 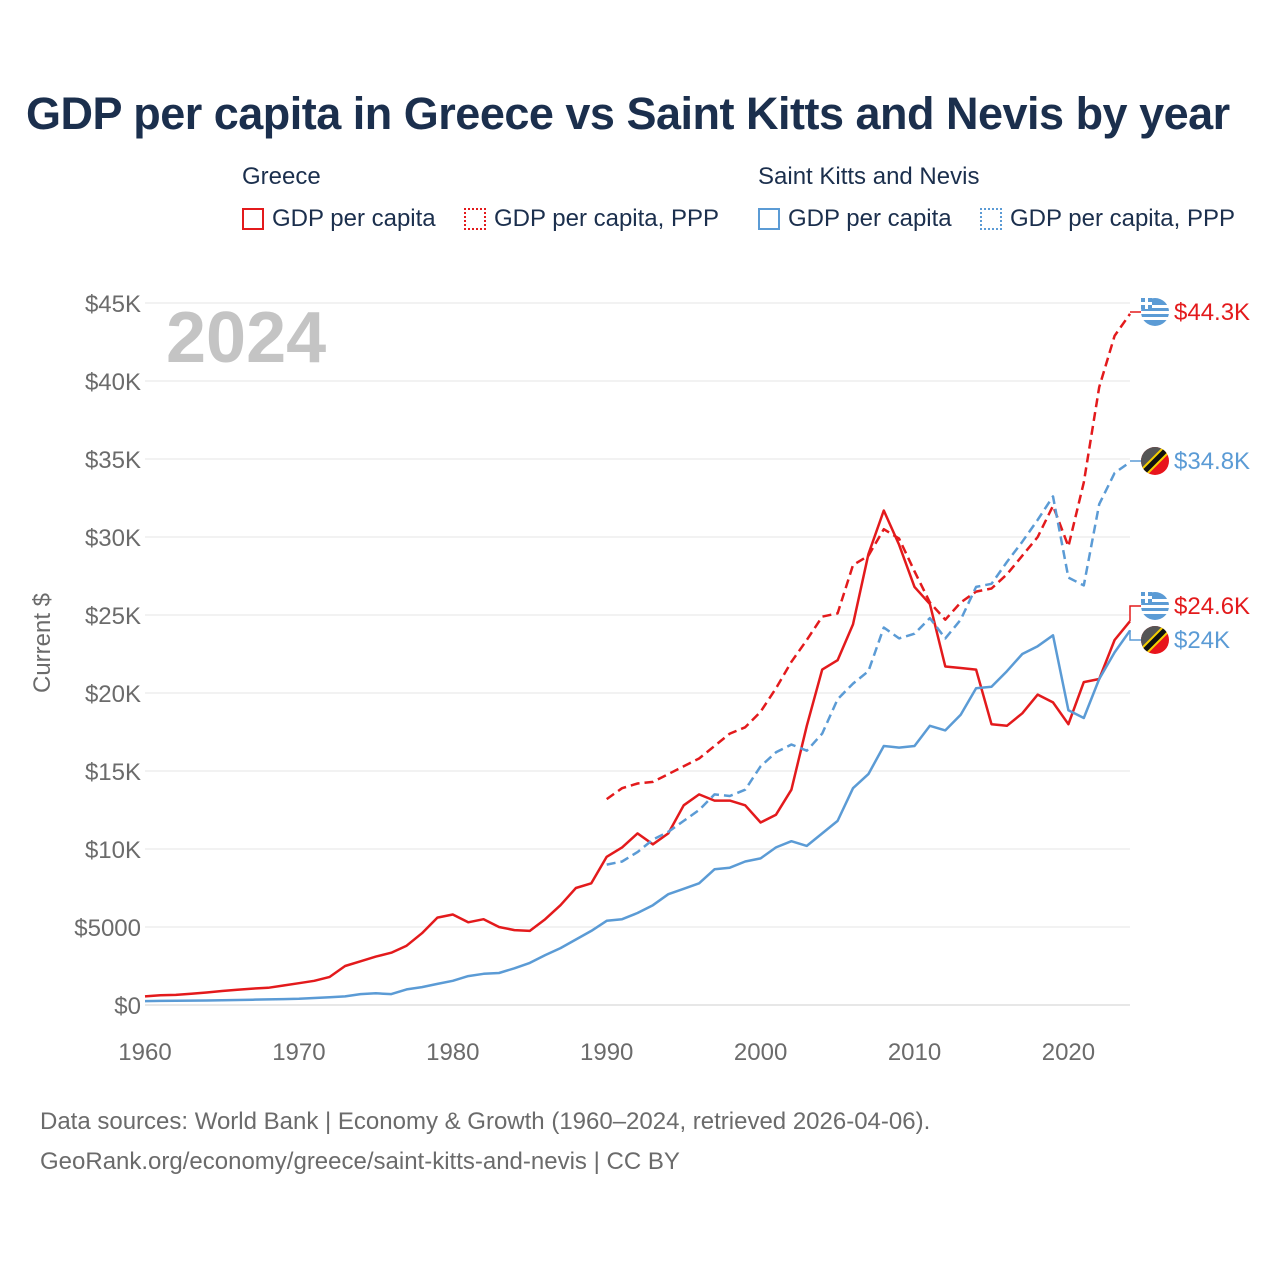 I want to click on legend-item-skn-gdp: GDP per capita, so click(x=855, y=219).